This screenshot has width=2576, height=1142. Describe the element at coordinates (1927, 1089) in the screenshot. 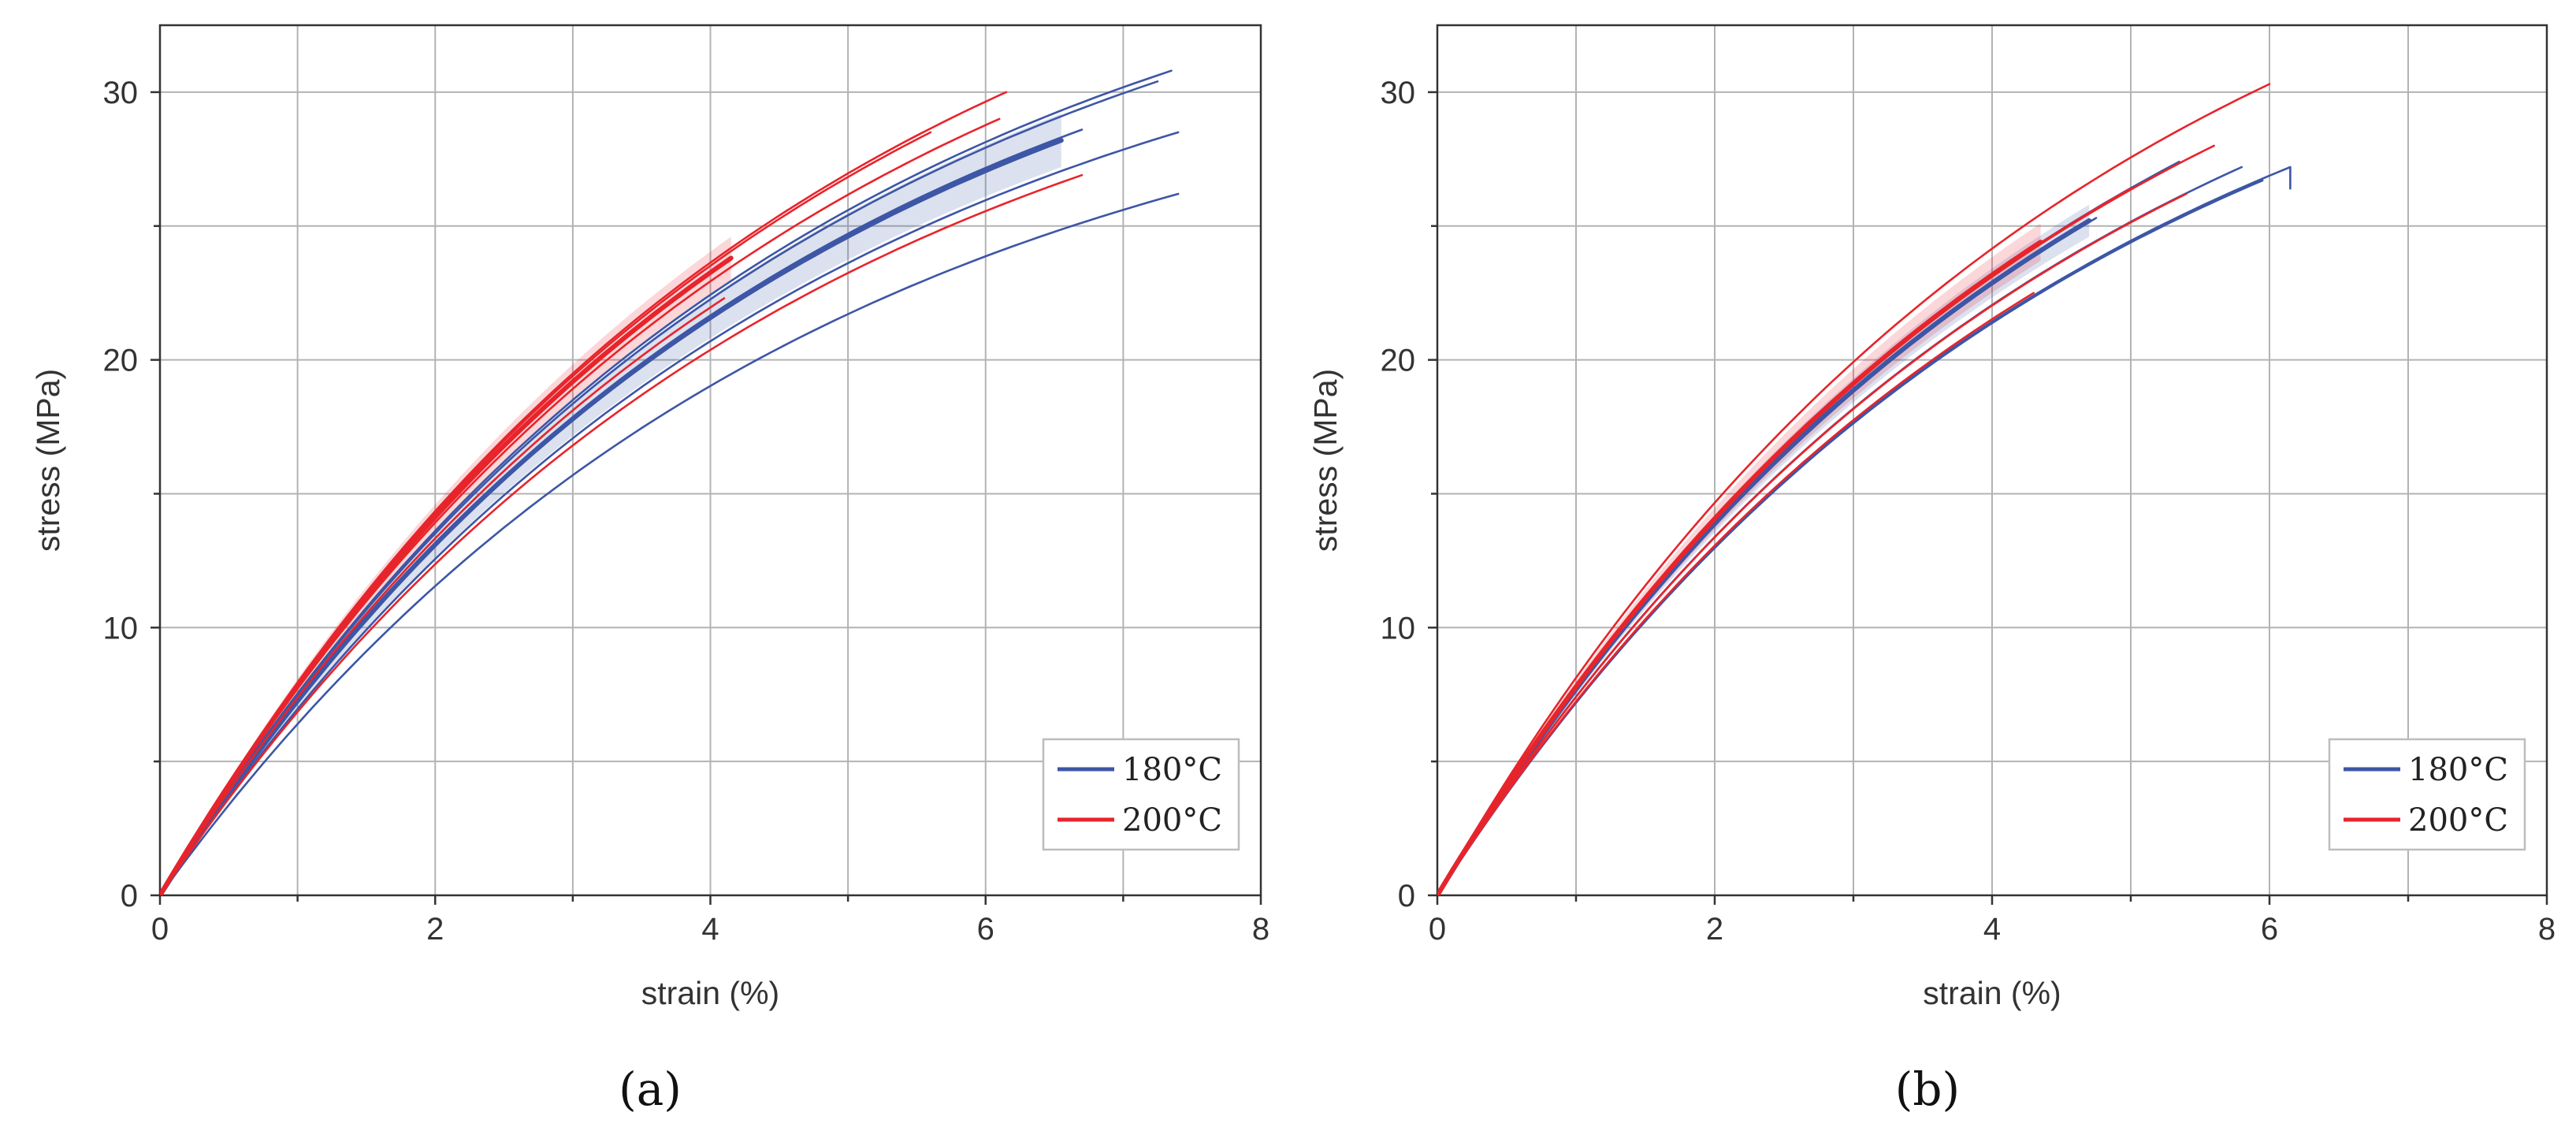

I see `caption-b: (b)` at that location.